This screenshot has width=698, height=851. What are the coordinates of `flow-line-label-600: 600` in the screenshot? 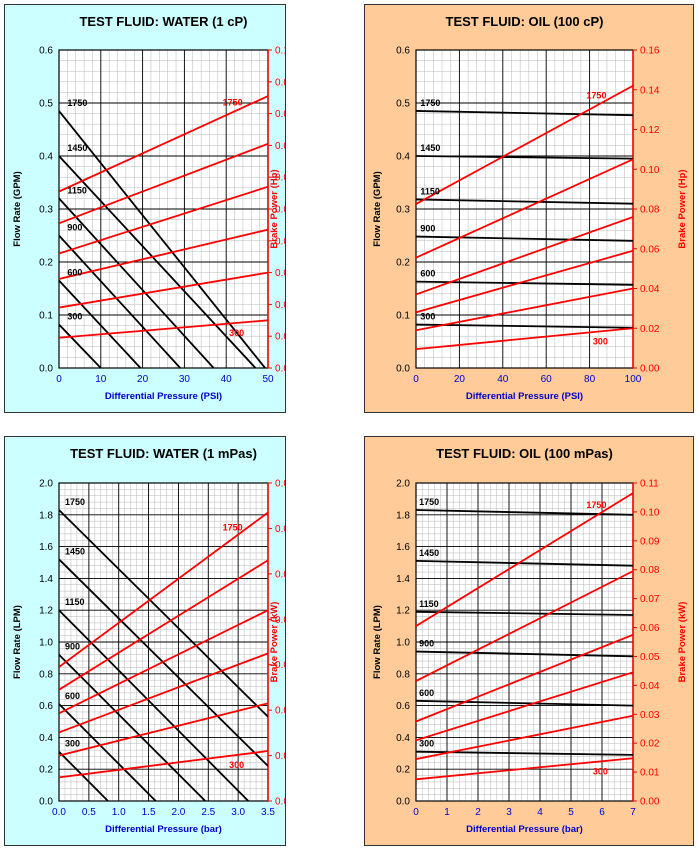 It's located at (74, 273).